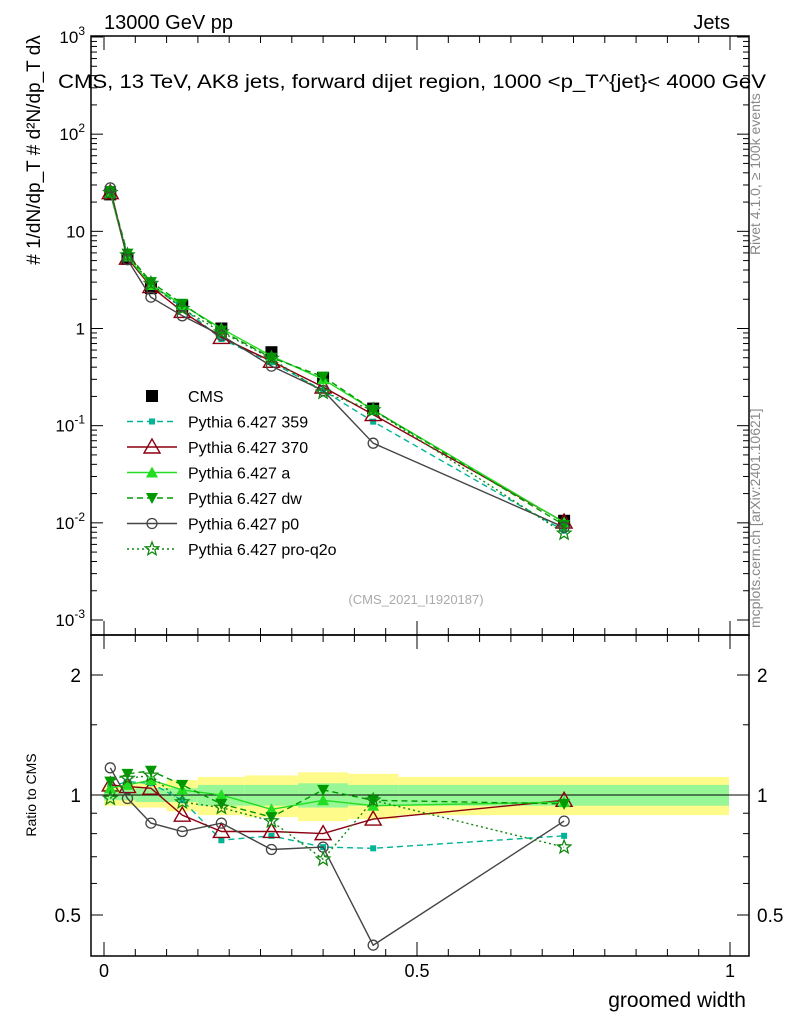  I want to click on x-tick-label: 0, so click(104, 971).